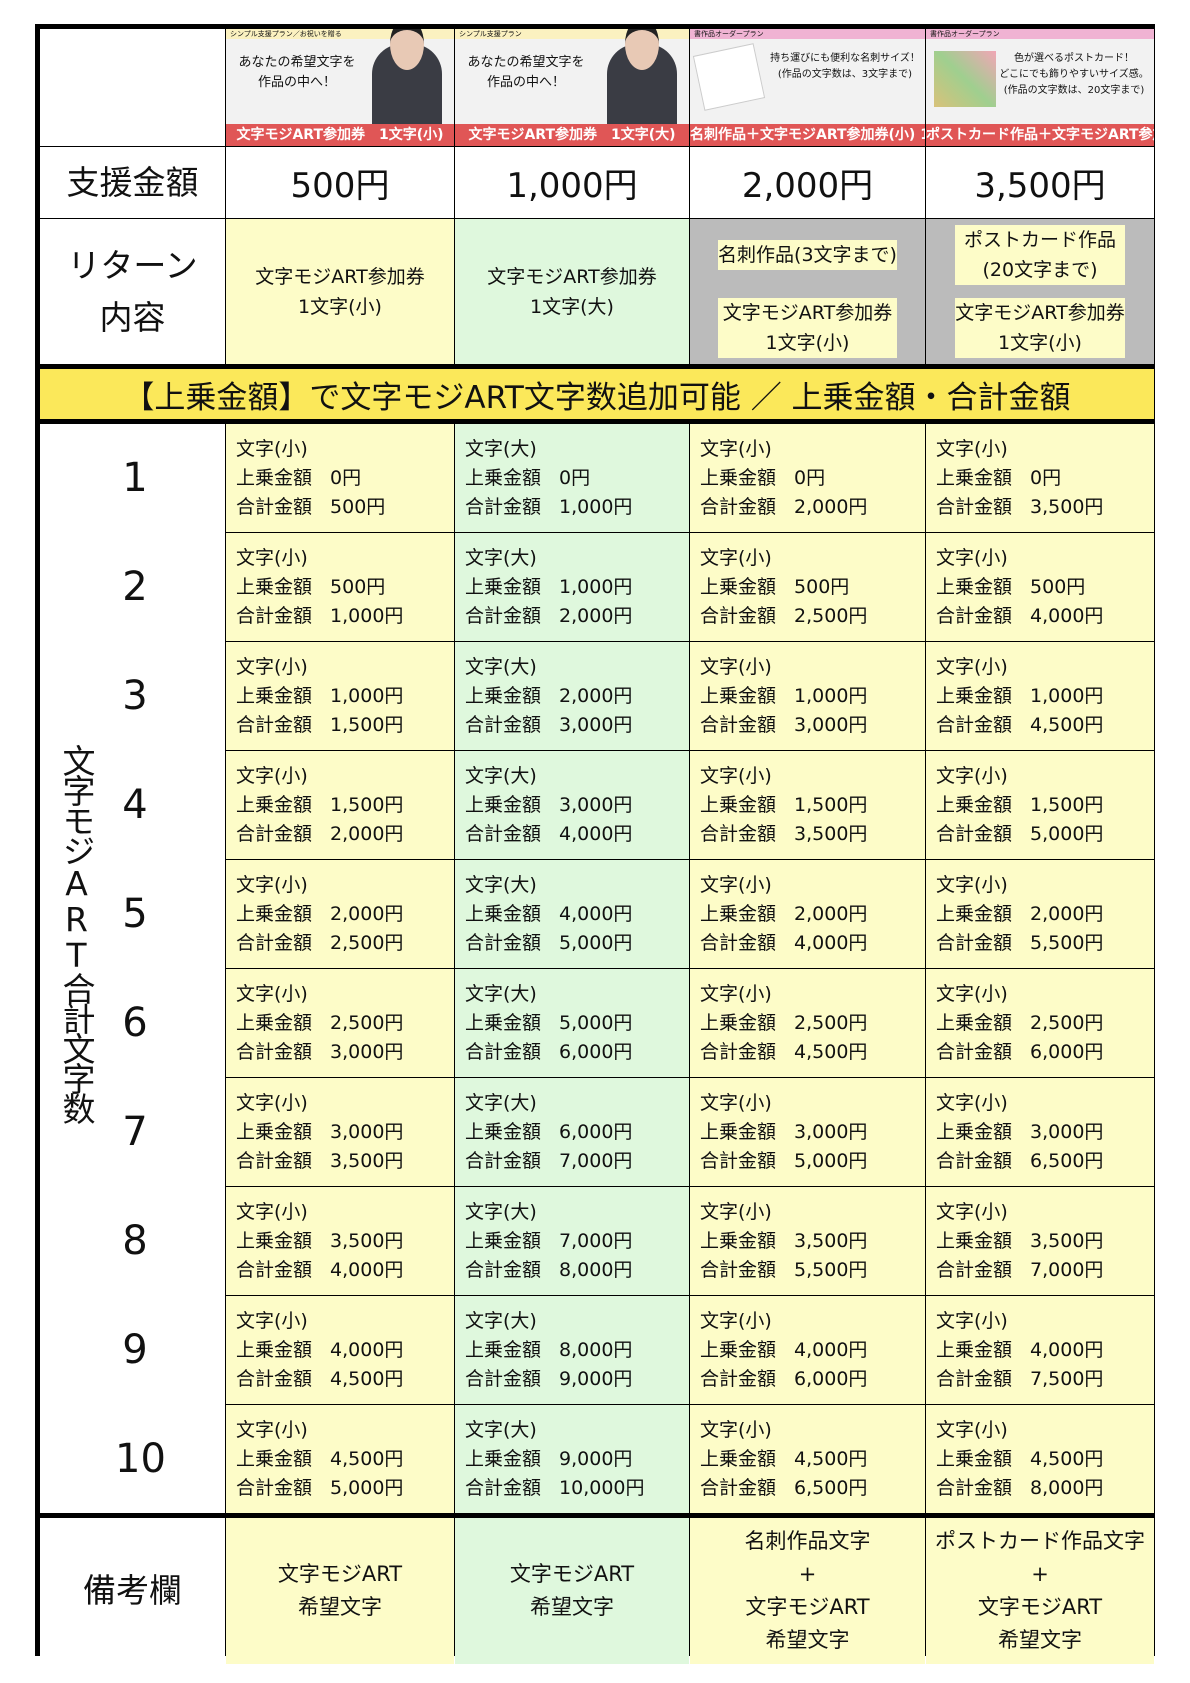 This screenshot has width=1190, height=1683. I want to click on plan-image-body: あなたの希望文字を 作品の中へ！, so click(340, 76).